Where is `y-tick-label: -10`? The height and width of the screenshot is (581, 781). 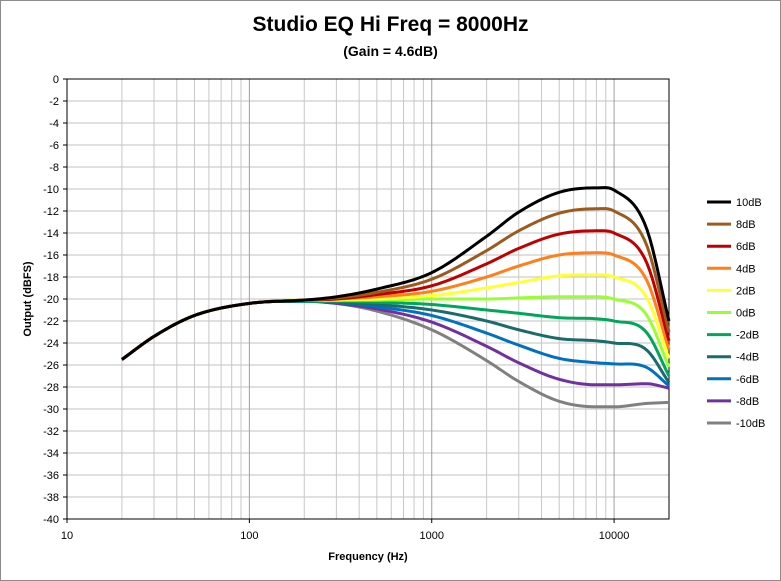
y-tick-label: -10 is located at coordinates (51, 190).